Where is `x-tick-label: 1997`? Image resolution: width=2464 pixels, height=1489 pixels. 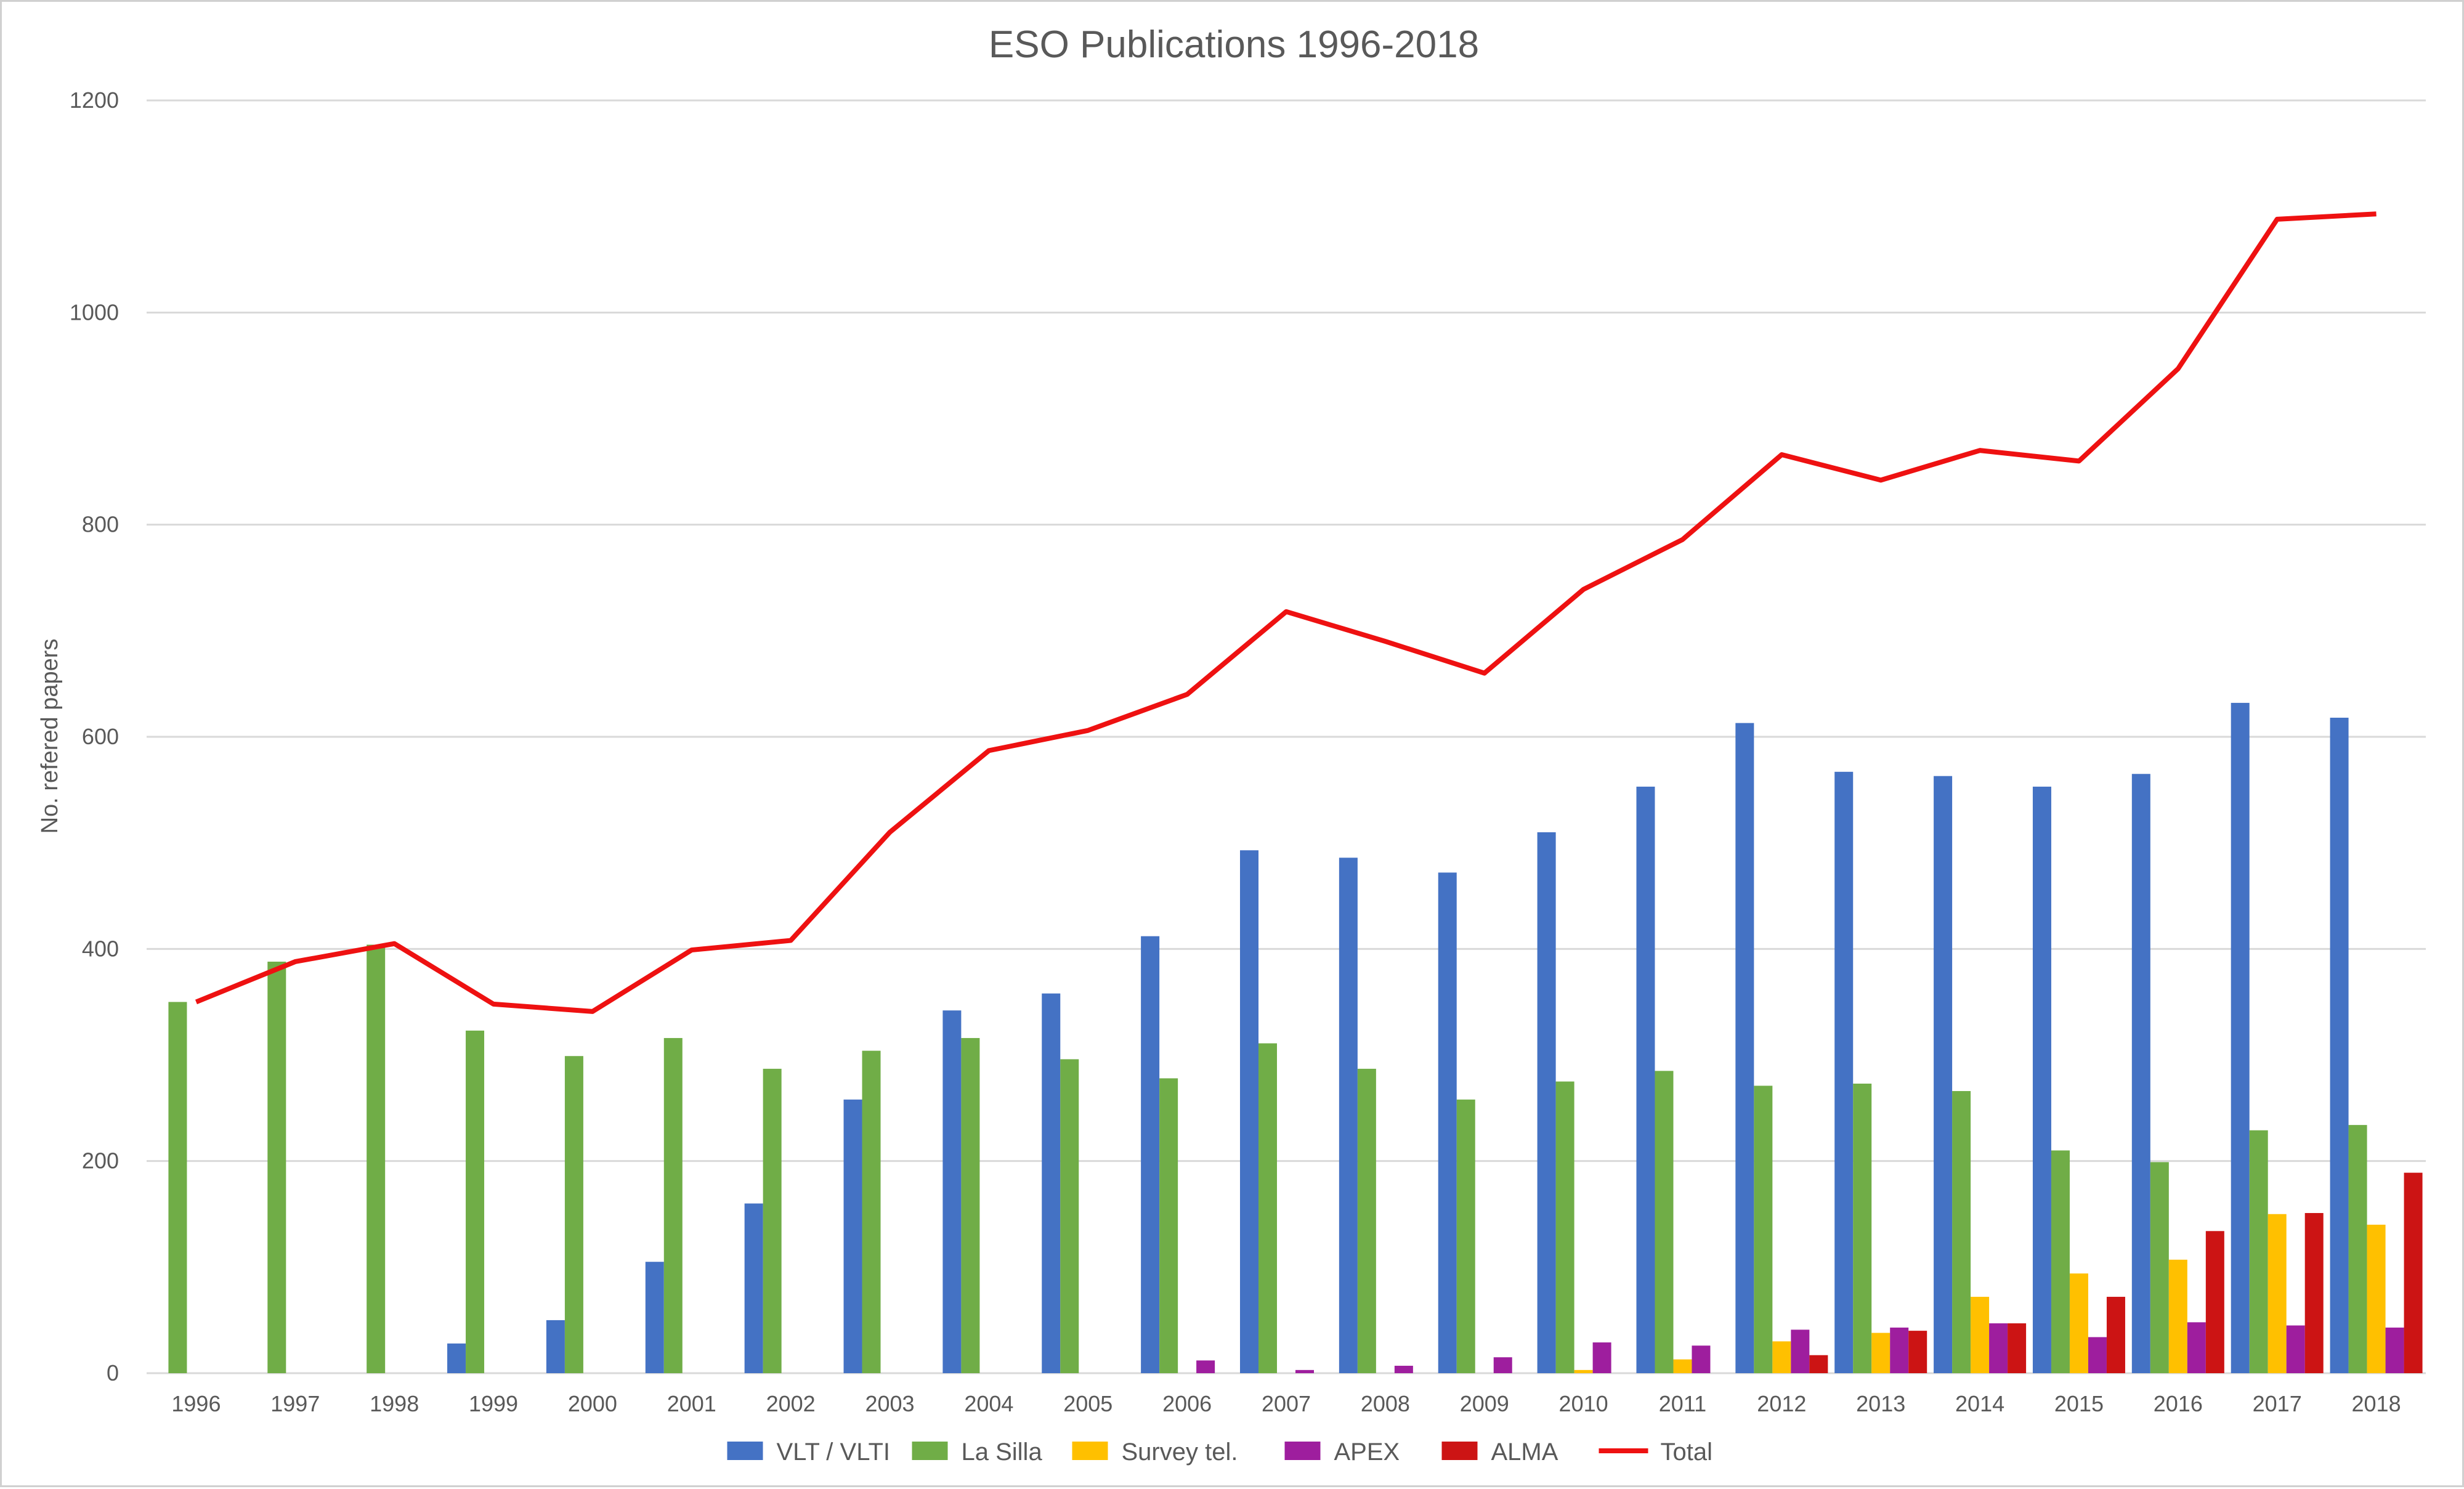 x-tick-label: 1997 is located at coordinates (295, 1403).